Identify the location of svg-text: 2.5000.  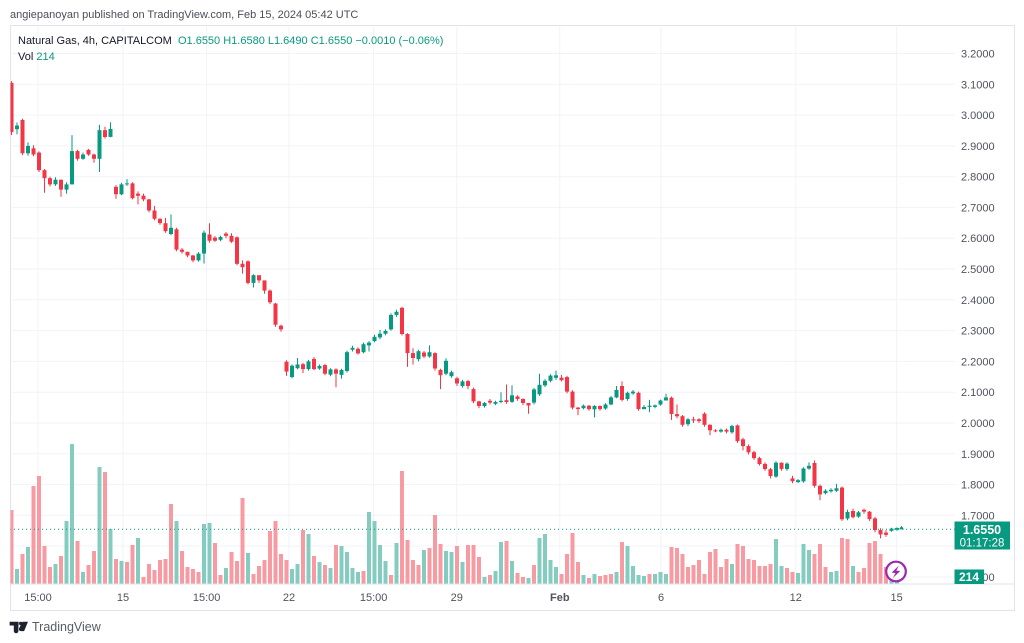
(978, 270).